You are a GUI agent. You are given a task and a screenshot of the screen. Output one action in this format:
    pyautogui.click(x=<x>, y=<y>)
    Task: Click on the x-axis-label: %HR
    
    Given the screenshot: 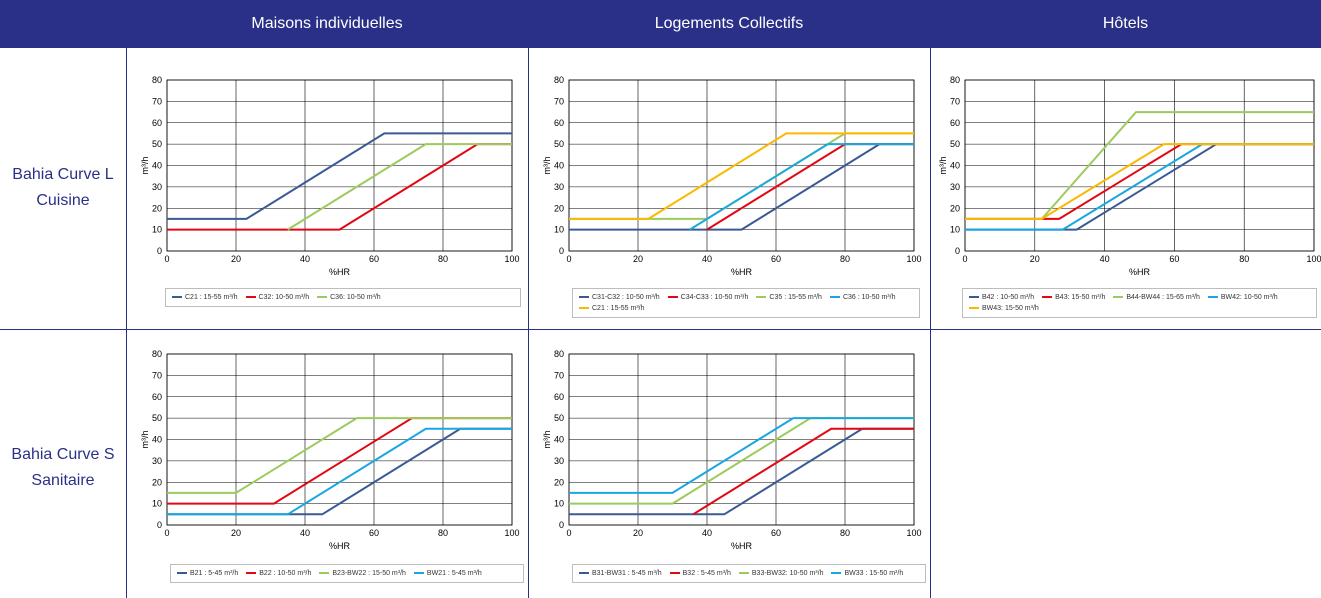 What is the action you would take?
    pyautogui.click(x=1140, y=272)
    